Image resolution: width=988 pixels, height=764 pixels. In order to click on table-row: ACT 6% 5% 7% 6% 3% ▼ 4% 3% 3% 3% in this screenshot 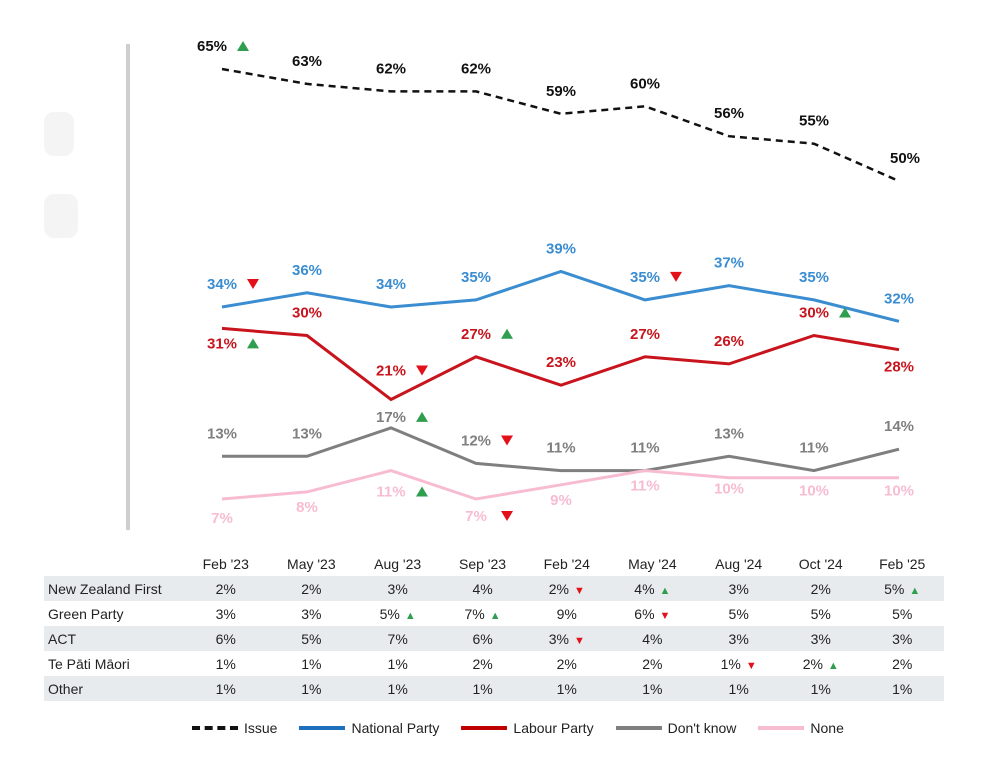, I will do `click(494, 638)`.